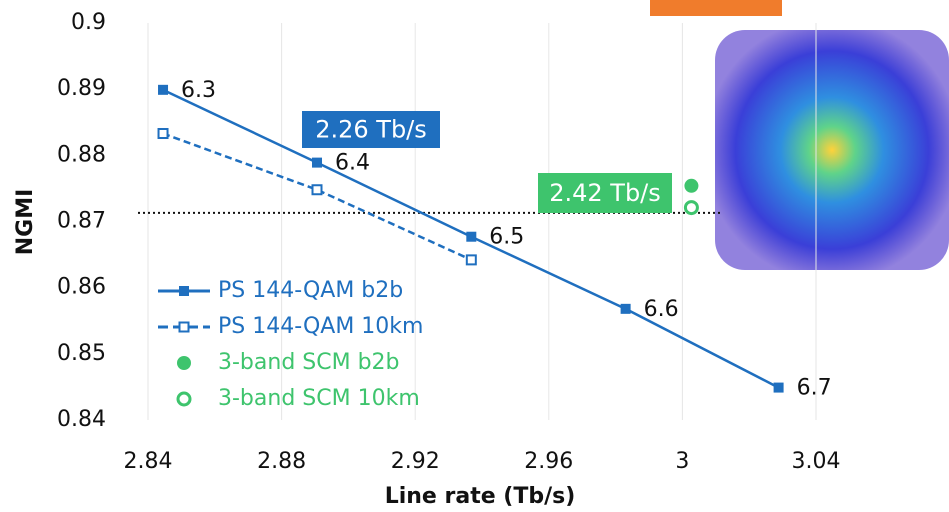 This screenshot has width=949, height=512. Describe the element at coordinates (81, 353) in the screenshot. I see `y-tick-label: 0.85` at that location.